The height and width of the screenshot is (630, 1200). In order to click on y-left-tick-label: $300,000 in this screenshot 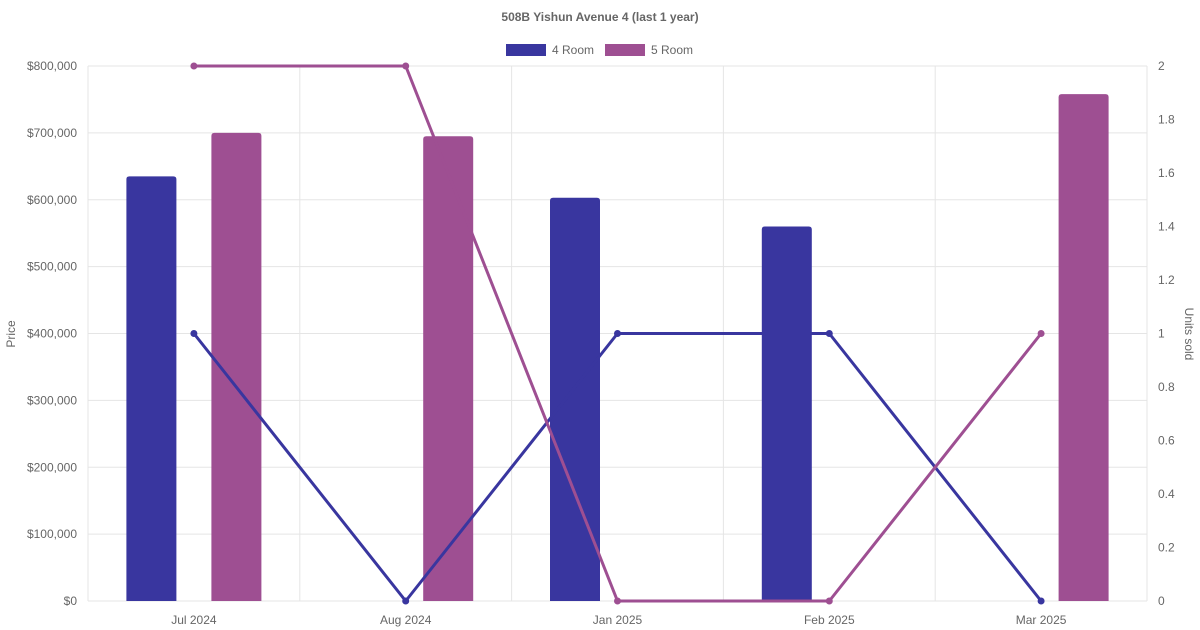, I will do `click(52, 400)`.